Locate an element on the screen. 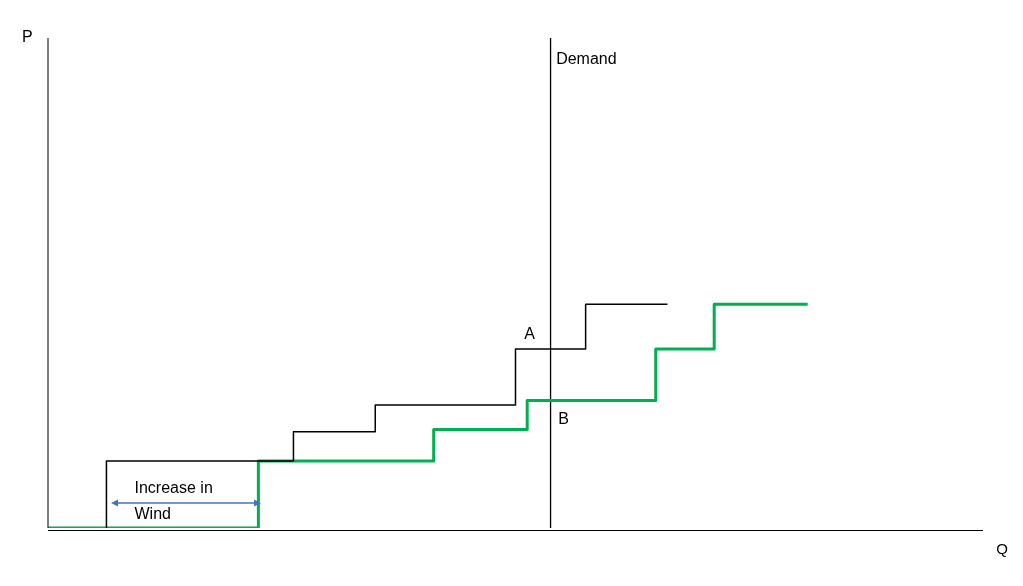 The image size is (1023, 586). text: Demand is located at coordinates (586, 59).